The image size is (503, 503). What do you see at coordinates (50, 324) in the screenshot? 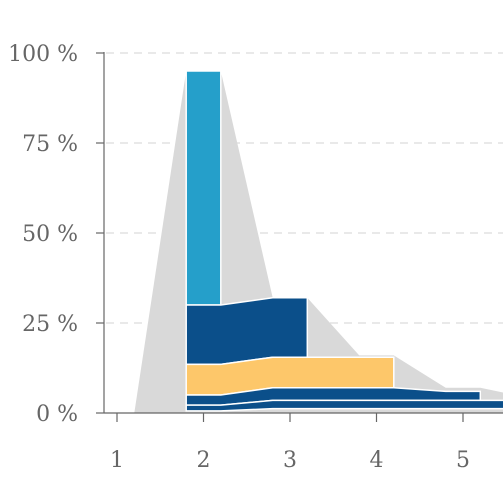
I see `y-tick-label: 25 %` at bounding box center [50, 324].